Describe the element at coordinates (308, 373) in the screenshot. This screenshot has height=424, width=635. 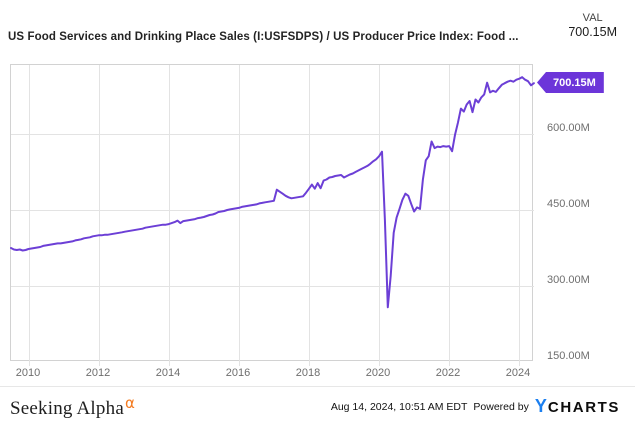
I see `x-axis-label: 2018` at that location.